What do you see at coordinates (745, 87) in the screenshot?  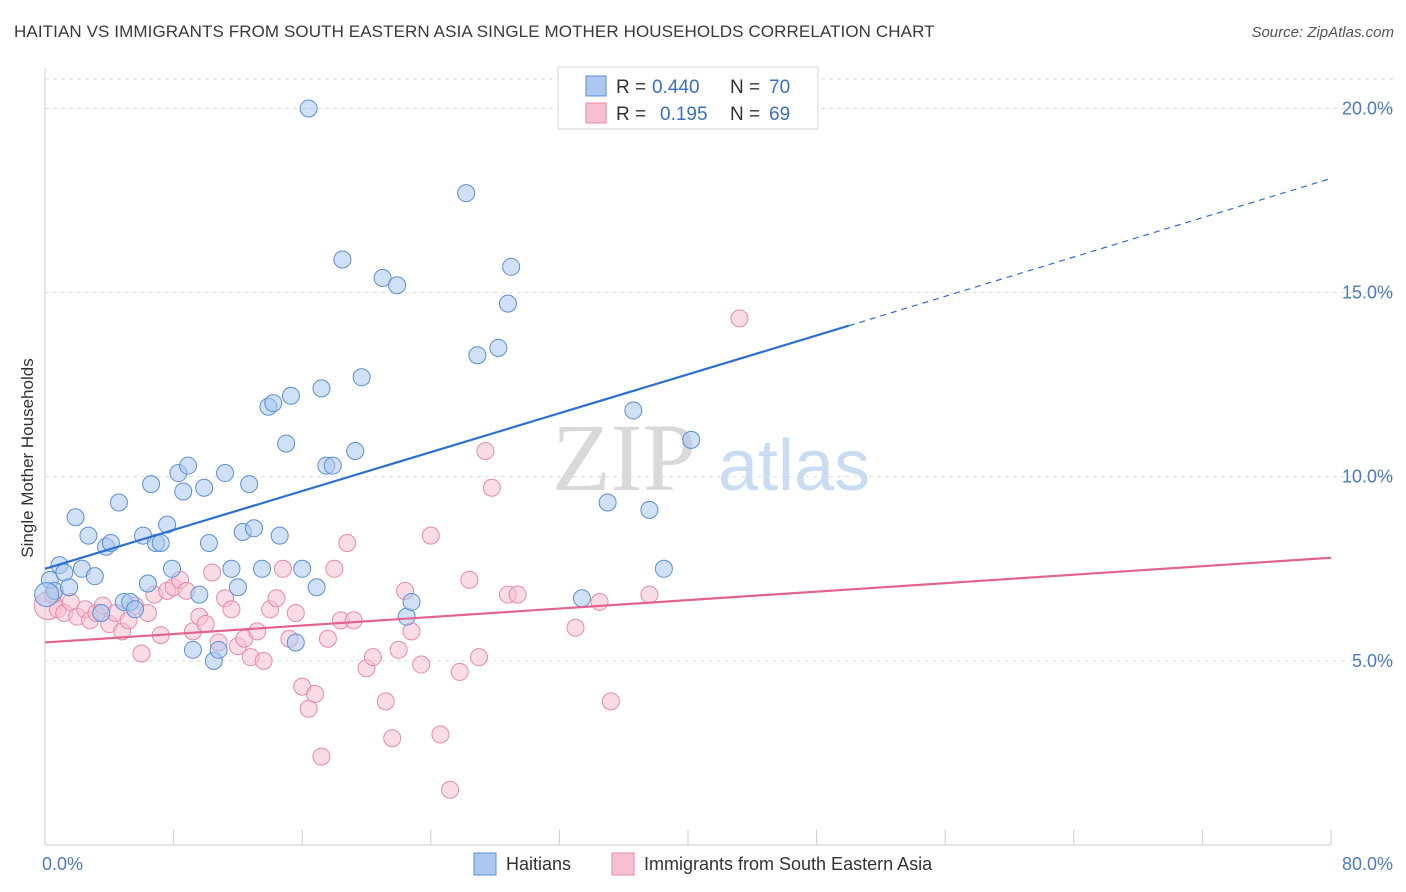 I see `legend-n-label-haitians: N =` at bounding box center [745, 87].